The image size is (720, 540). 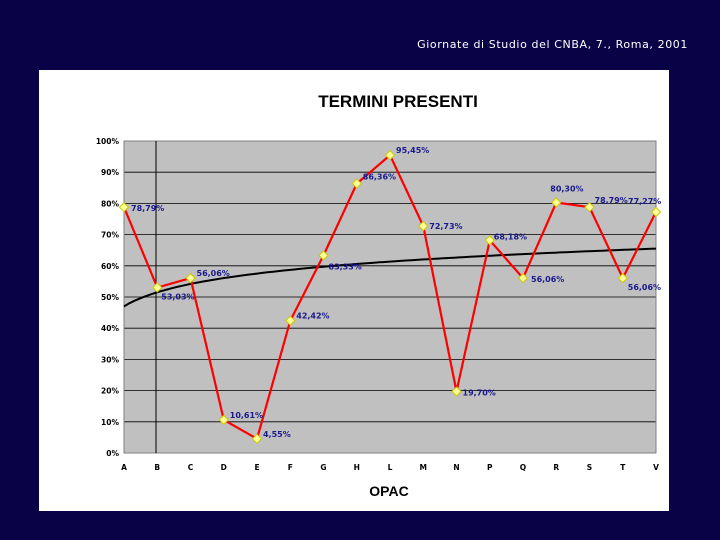 I want to click on y-tick-label: 20%, so click(x=110, y=391).